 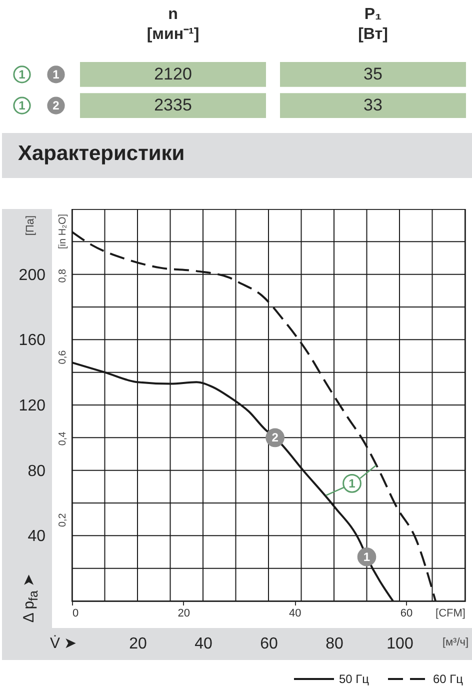 I want to click on y-axis-title: [Па], so click(x=30, y=225).